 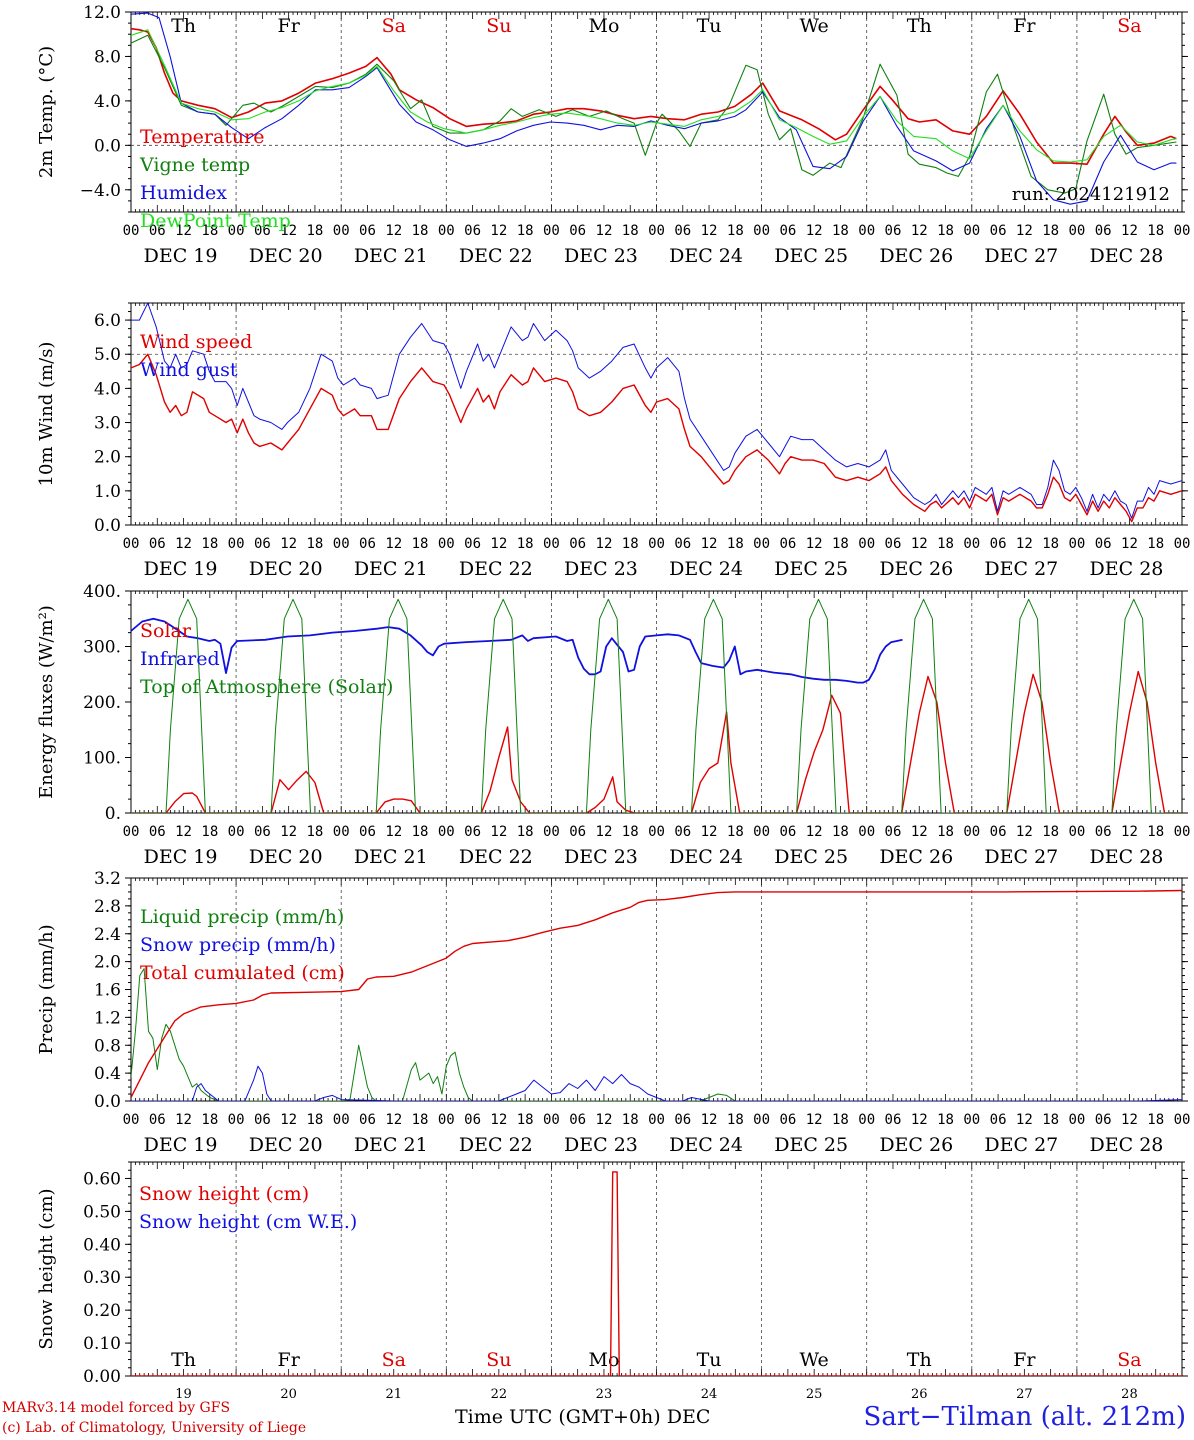 What do you see at coordinates (656, 993) in the screenshot?
I see `series-line-total-cumulated-cm-` at bounding box center [656, 993].